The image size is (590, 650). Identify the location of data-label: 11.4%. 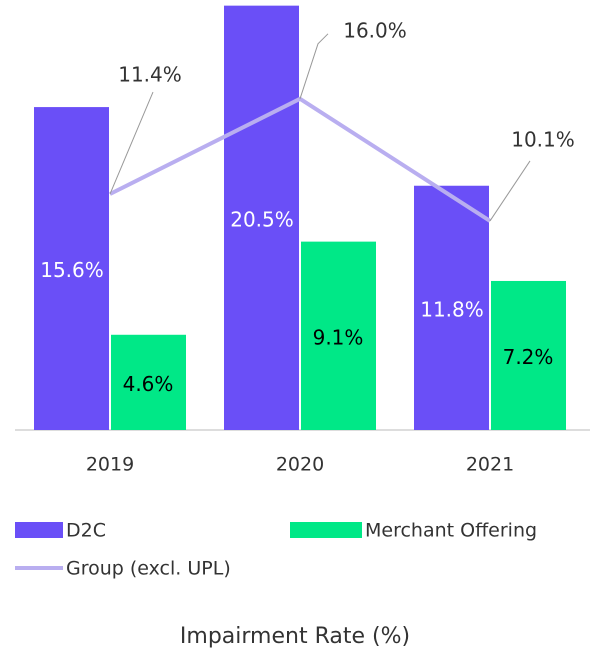
(150, 75).